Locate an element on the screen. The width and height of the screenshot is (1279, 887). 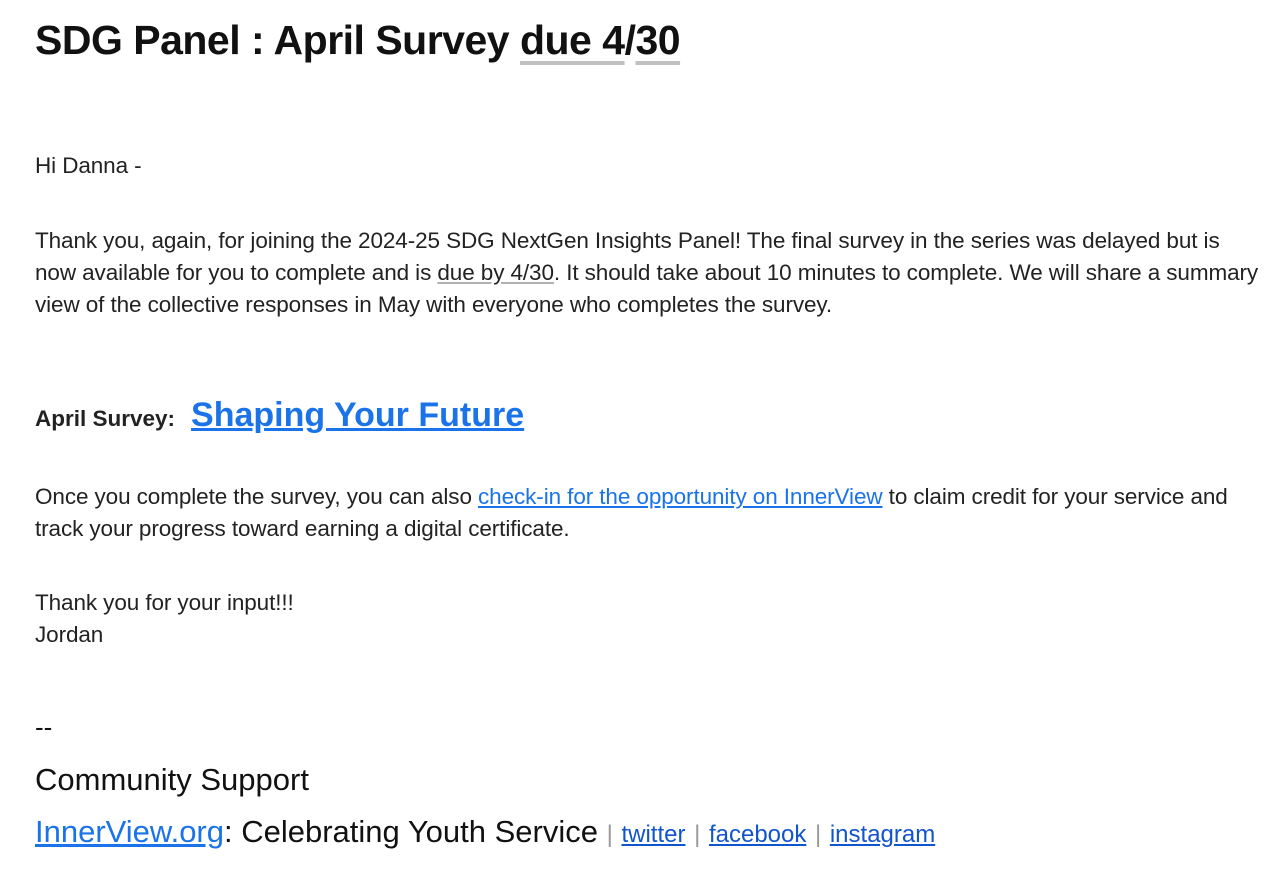
email-subject: SDG Panel : April Survey due 4/30 is located at coordinates (358, 40).